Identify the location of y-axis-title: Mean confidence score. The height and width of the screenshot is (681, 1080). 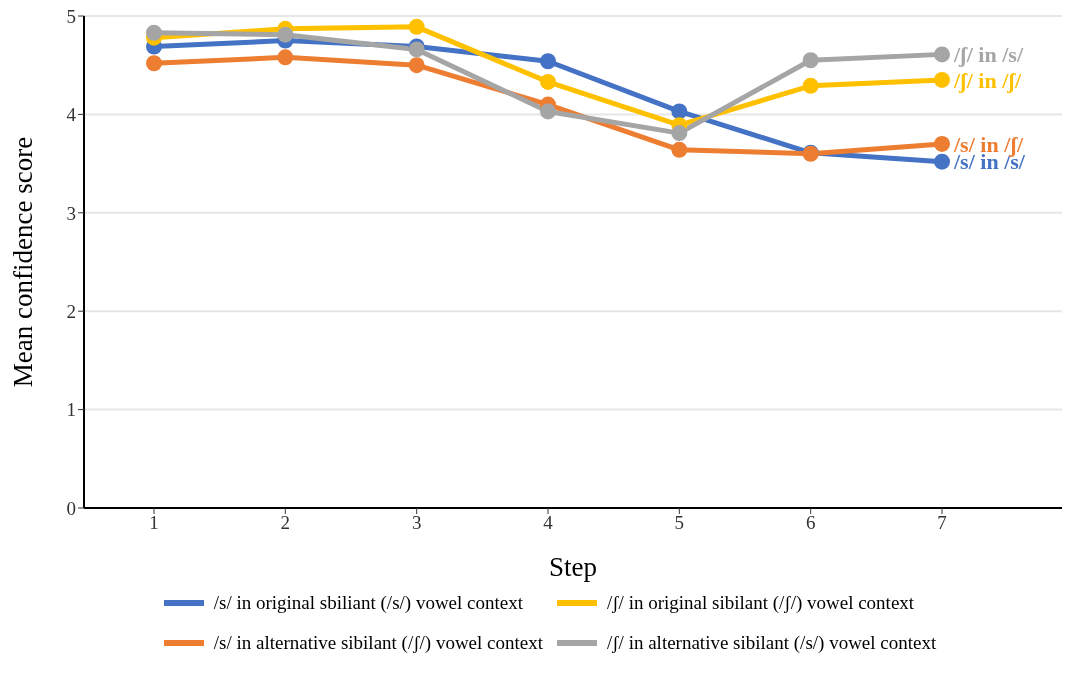
(22, 262).